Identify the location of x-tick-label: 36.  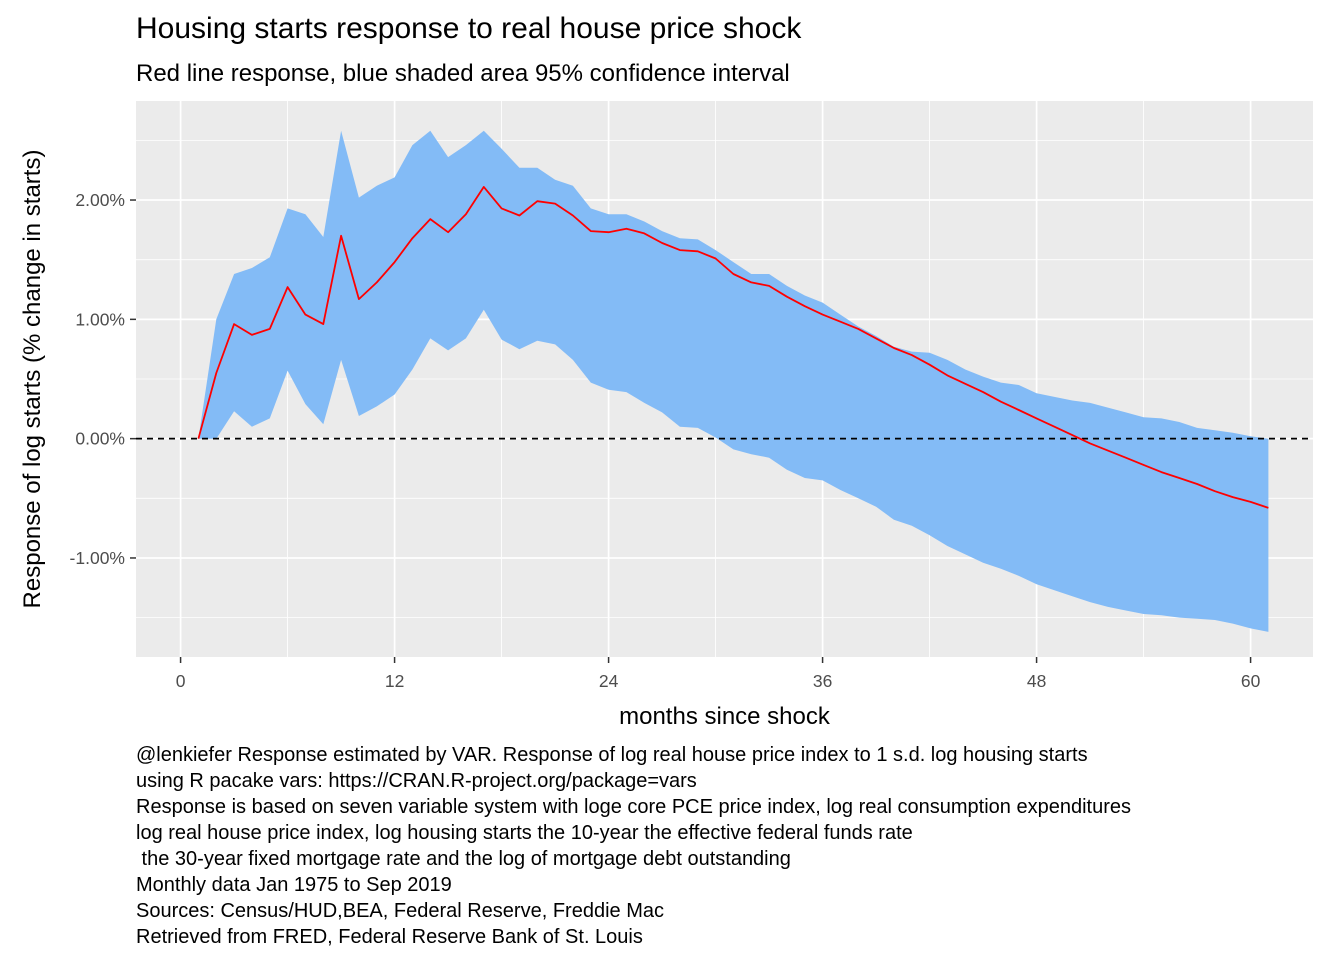
(822, 681).